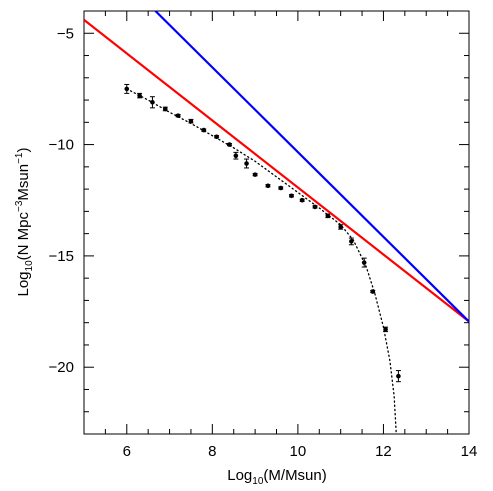 Image resolution: width=493 pixels, height=491 pixels. I want to click on x-tick-label: 14, so click(469, 451).